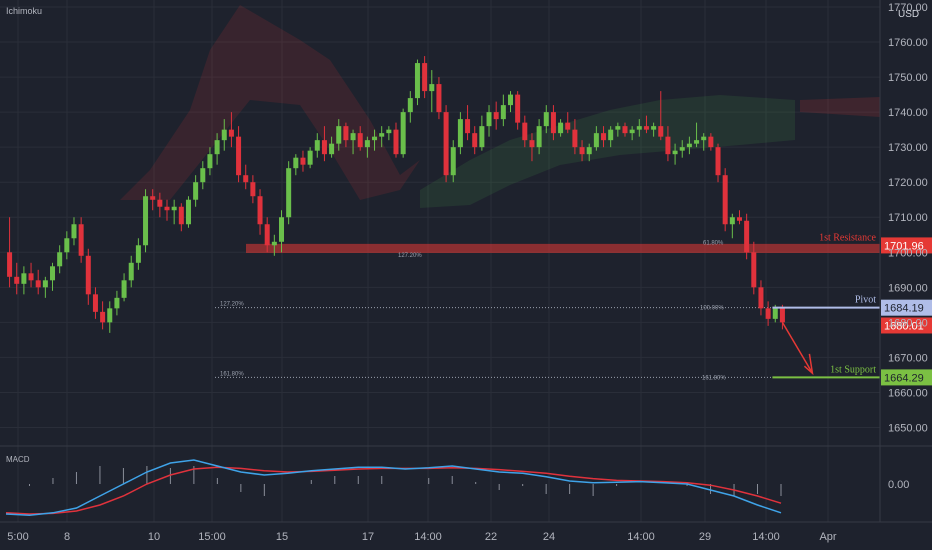 The width and height of the screenshot is (932, 550). Describe the element at coordinates (410, 256) in the screenshot. I see `fib-label-zone-1272: 127.20%` at that location.